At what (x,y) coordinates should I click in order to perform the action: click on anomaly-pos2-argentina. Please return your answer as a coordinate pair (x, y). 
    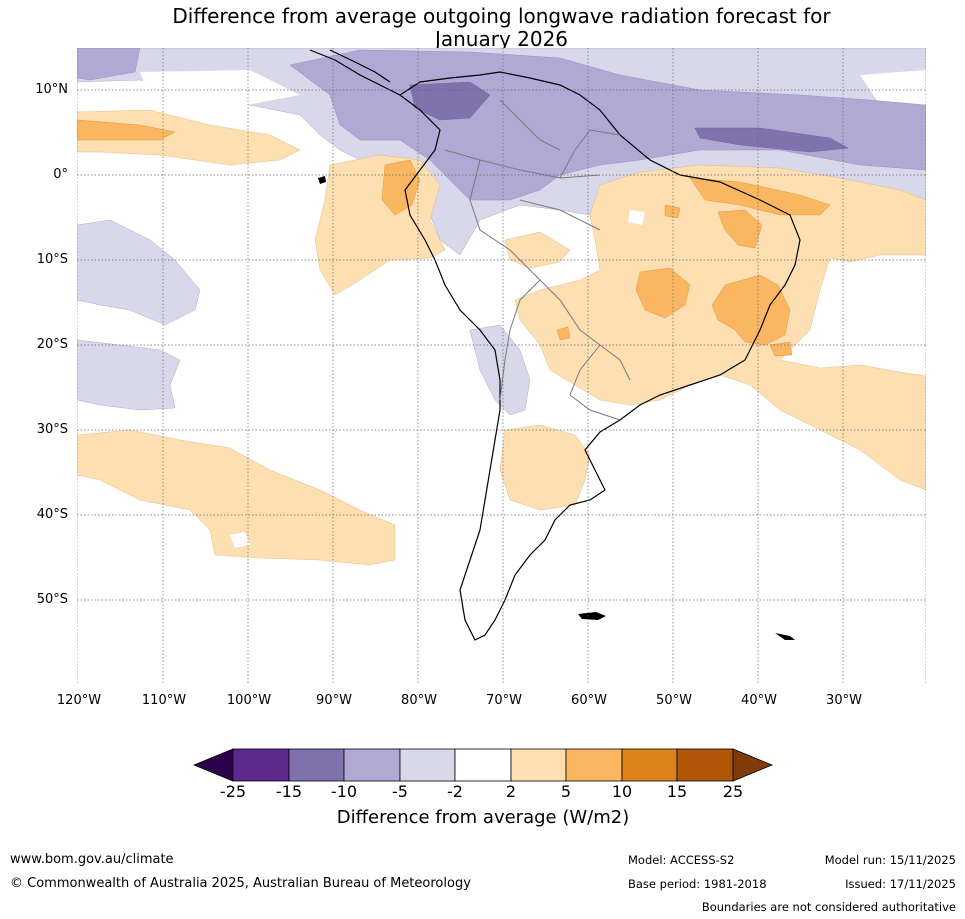
    Looking at the image, I should click on (545, 467).